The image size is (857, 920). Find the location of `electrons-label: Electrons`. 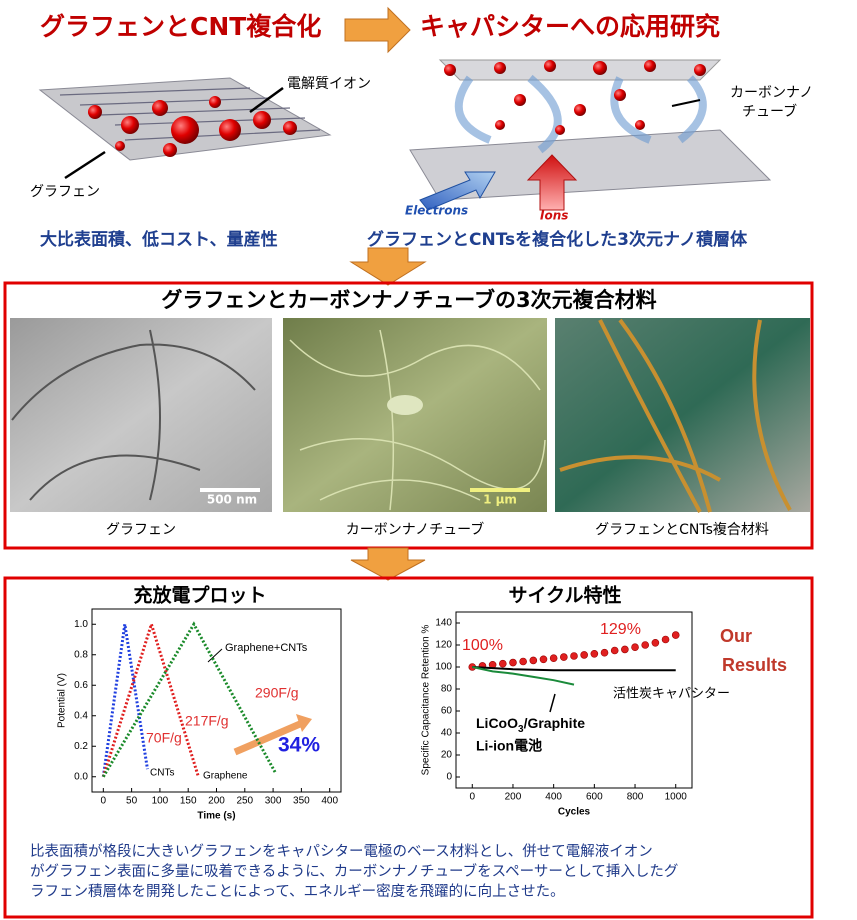

electrons-label: Electrons is located at coordinates (436, 211).